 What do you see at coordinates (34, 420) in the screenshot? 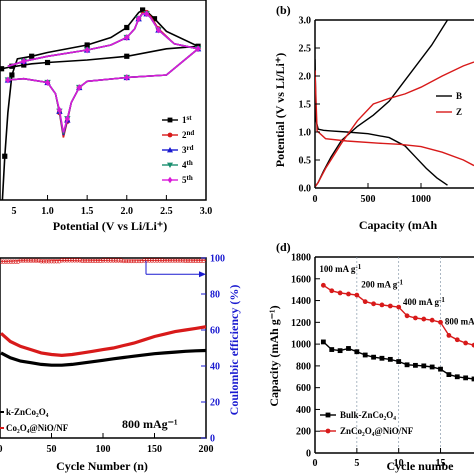
I see `panel-c-legend: k-ZnCo₂O₄ Co₂O₄@NiO/NF` at bounding box center [34, 420].